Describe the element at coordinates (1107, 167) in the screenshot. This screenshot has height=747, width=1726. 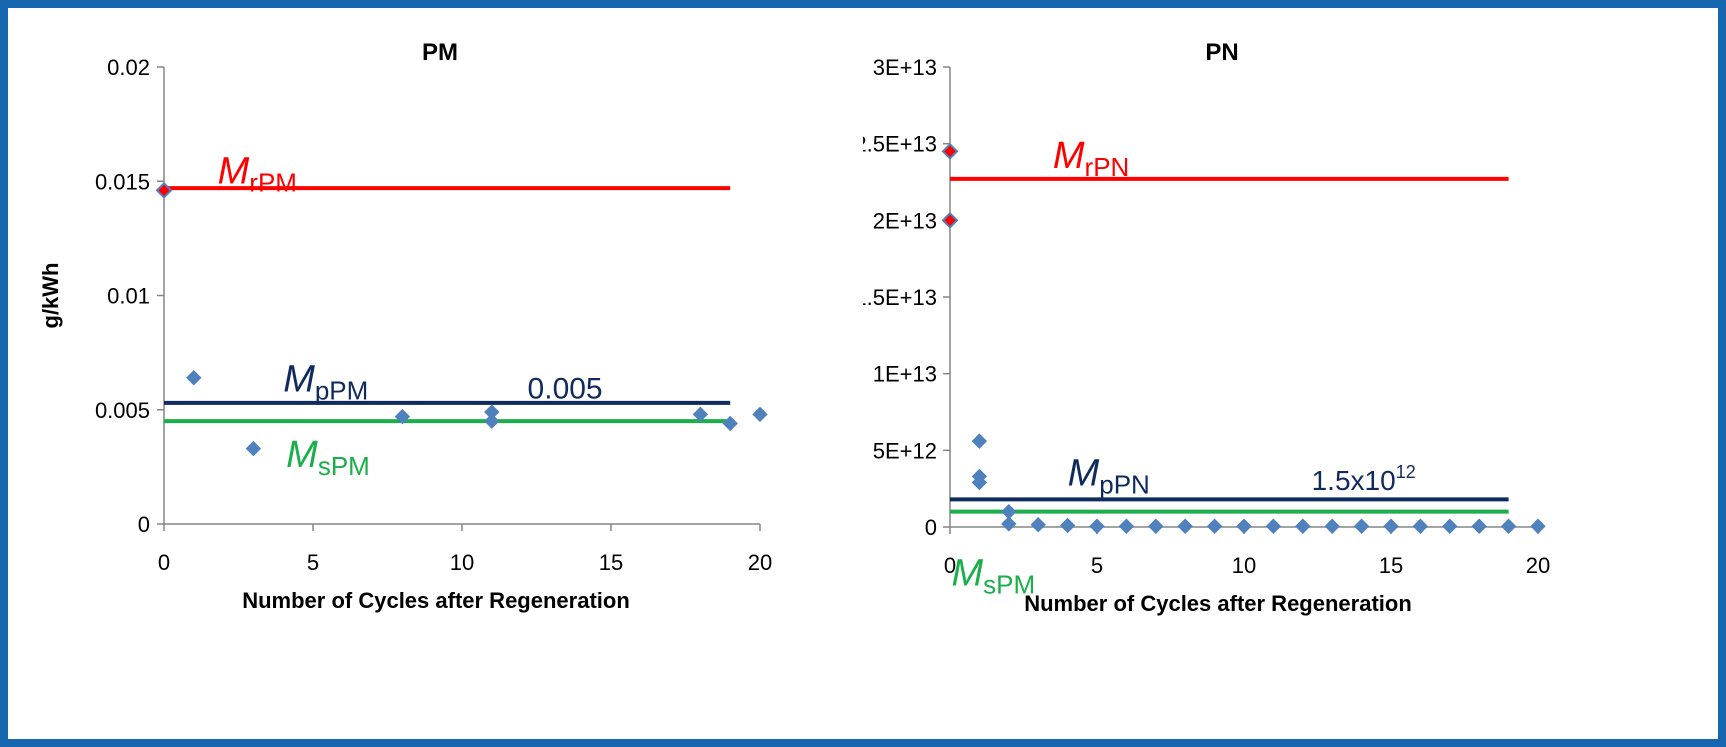
I see `annotation-subscript: rPN` at that location.